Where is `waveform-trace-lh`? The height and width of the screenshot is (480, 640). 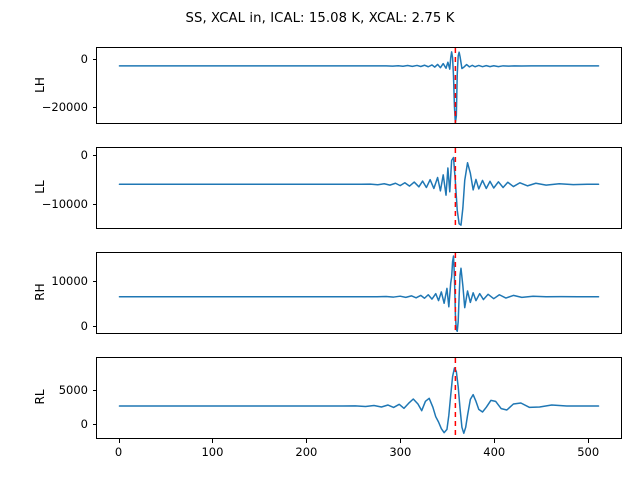 waveform-trace-lh is located at coordinates (358, 87).